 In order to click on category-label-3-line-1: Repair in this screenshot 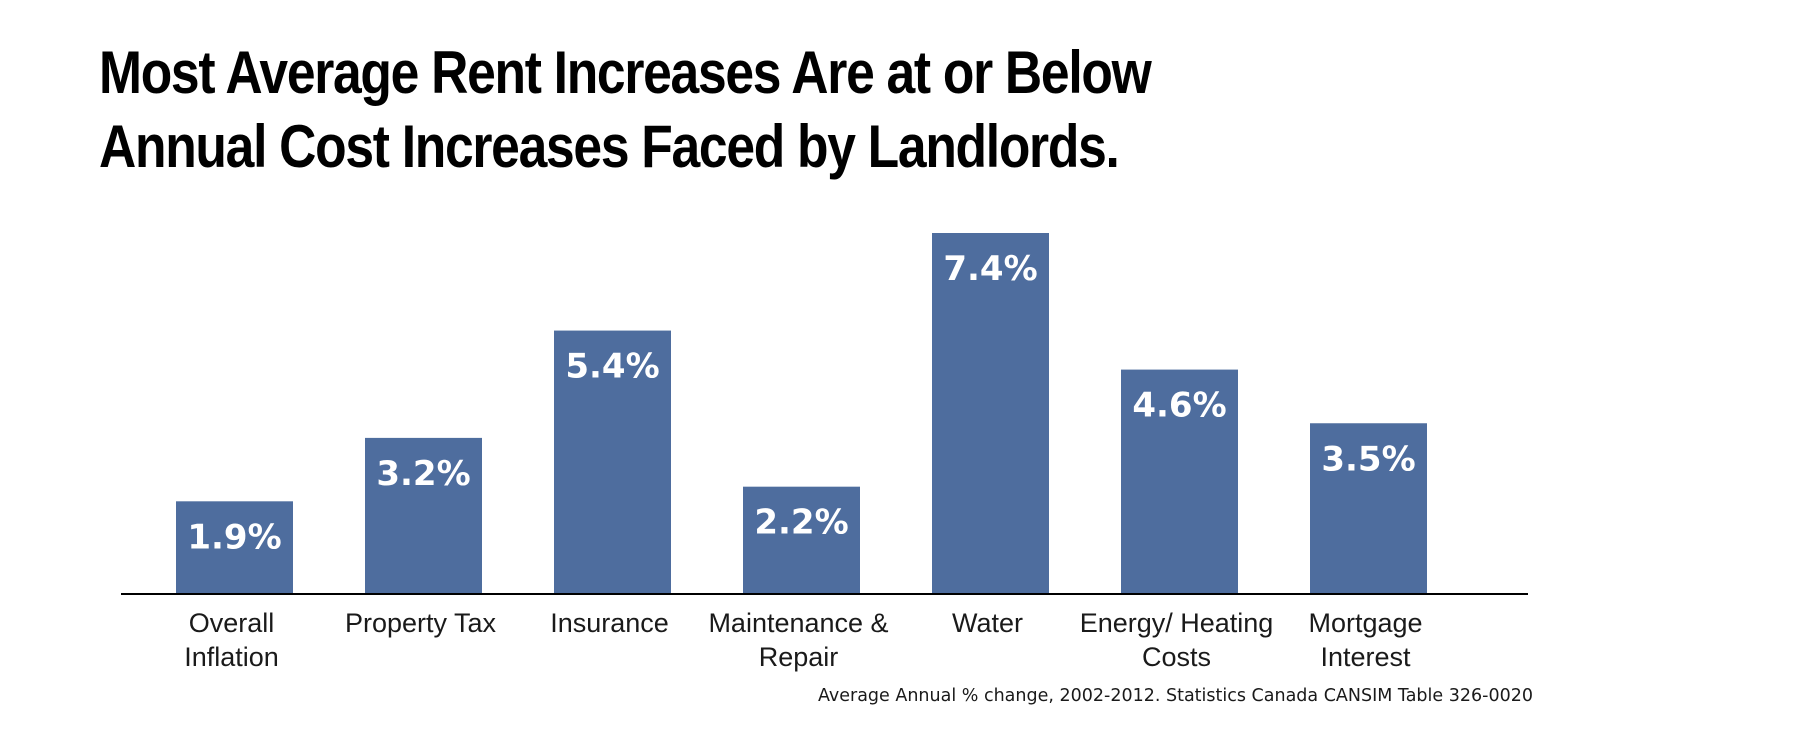, I will do `click(799, 657)`.